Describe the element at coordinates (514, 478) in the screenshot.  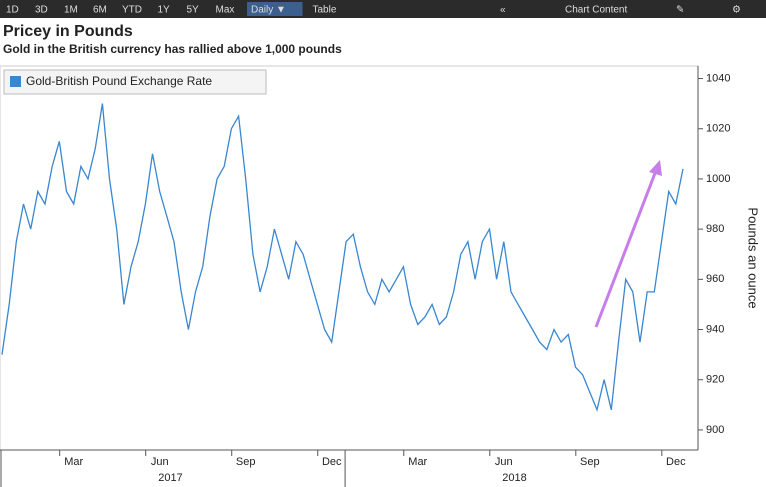
I see `year-label: 2018` at that location.